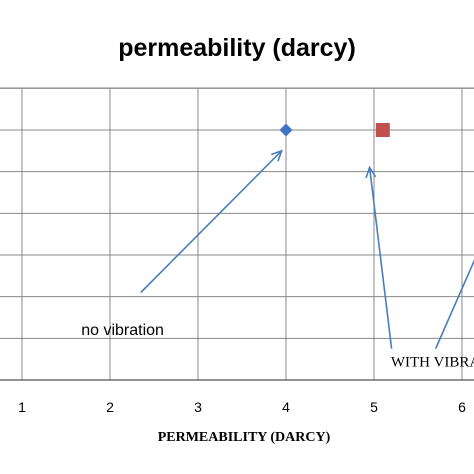 Image resolution: width=474 pixels, height=474 pixels. I want to click on x-tick-label: 4, so click(286, 407).